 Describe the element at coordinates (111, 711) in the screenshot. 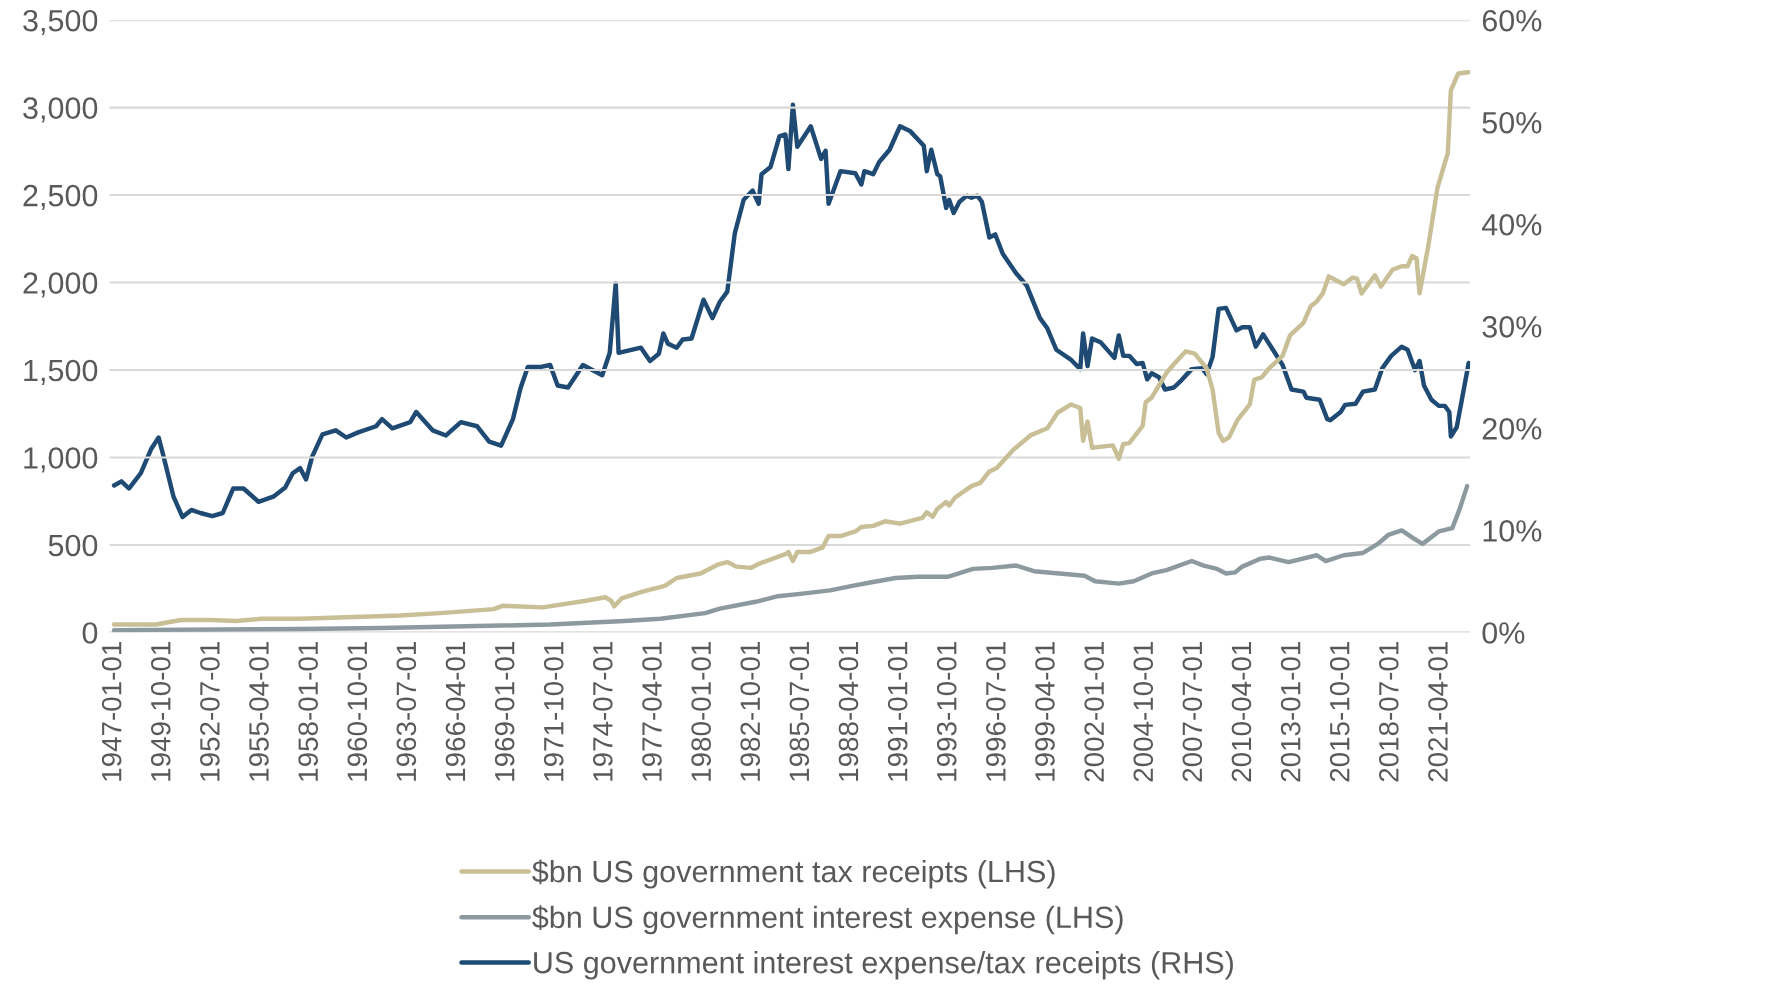

I see `x-tick-label: 1947-01-01` at that location.